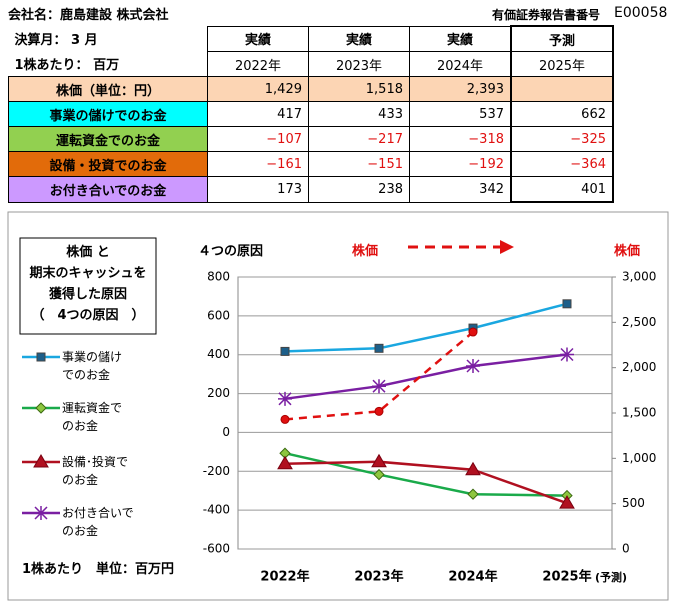  I want to click on column-kind: 予測, so click(562, 38).